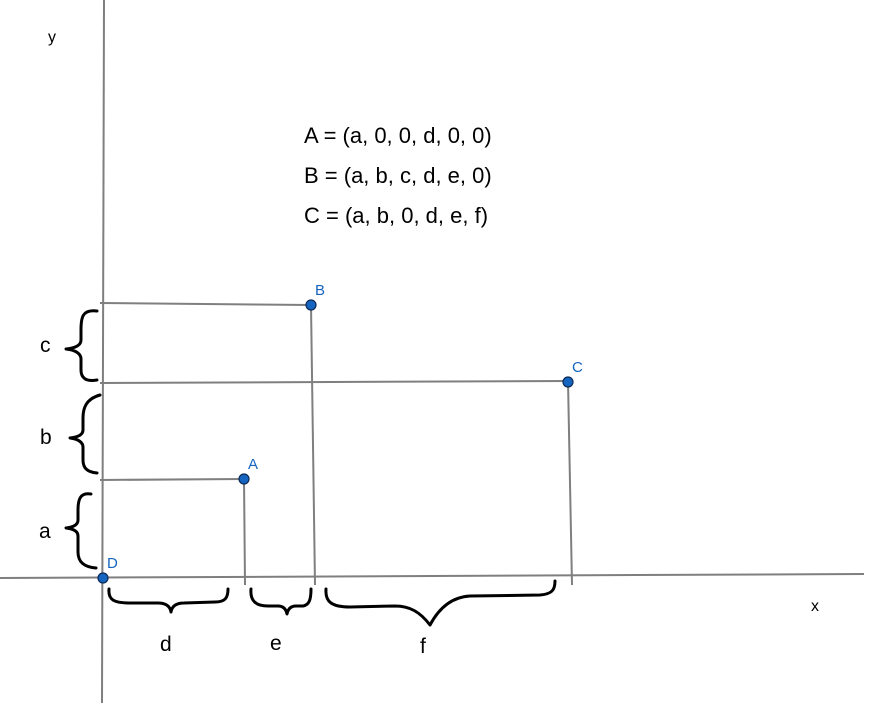 This screenshot has width=872, height=703. Describe the element at coordinates (244, 532) in the screenshot. I see `guide-line-d` at that location.